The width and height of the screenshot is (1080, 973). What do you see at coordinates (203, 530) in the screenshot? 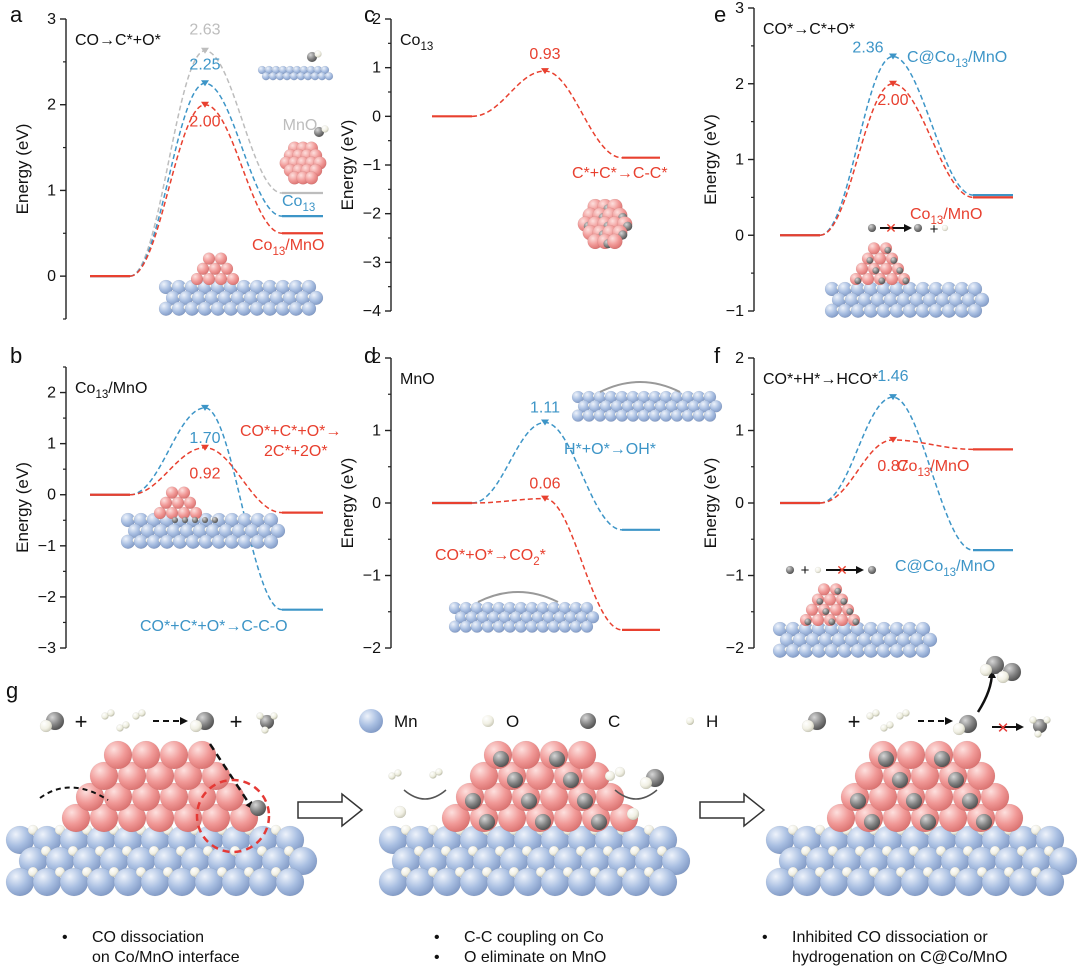
I see `inset-b-slab` at bounding box center [203, 530].